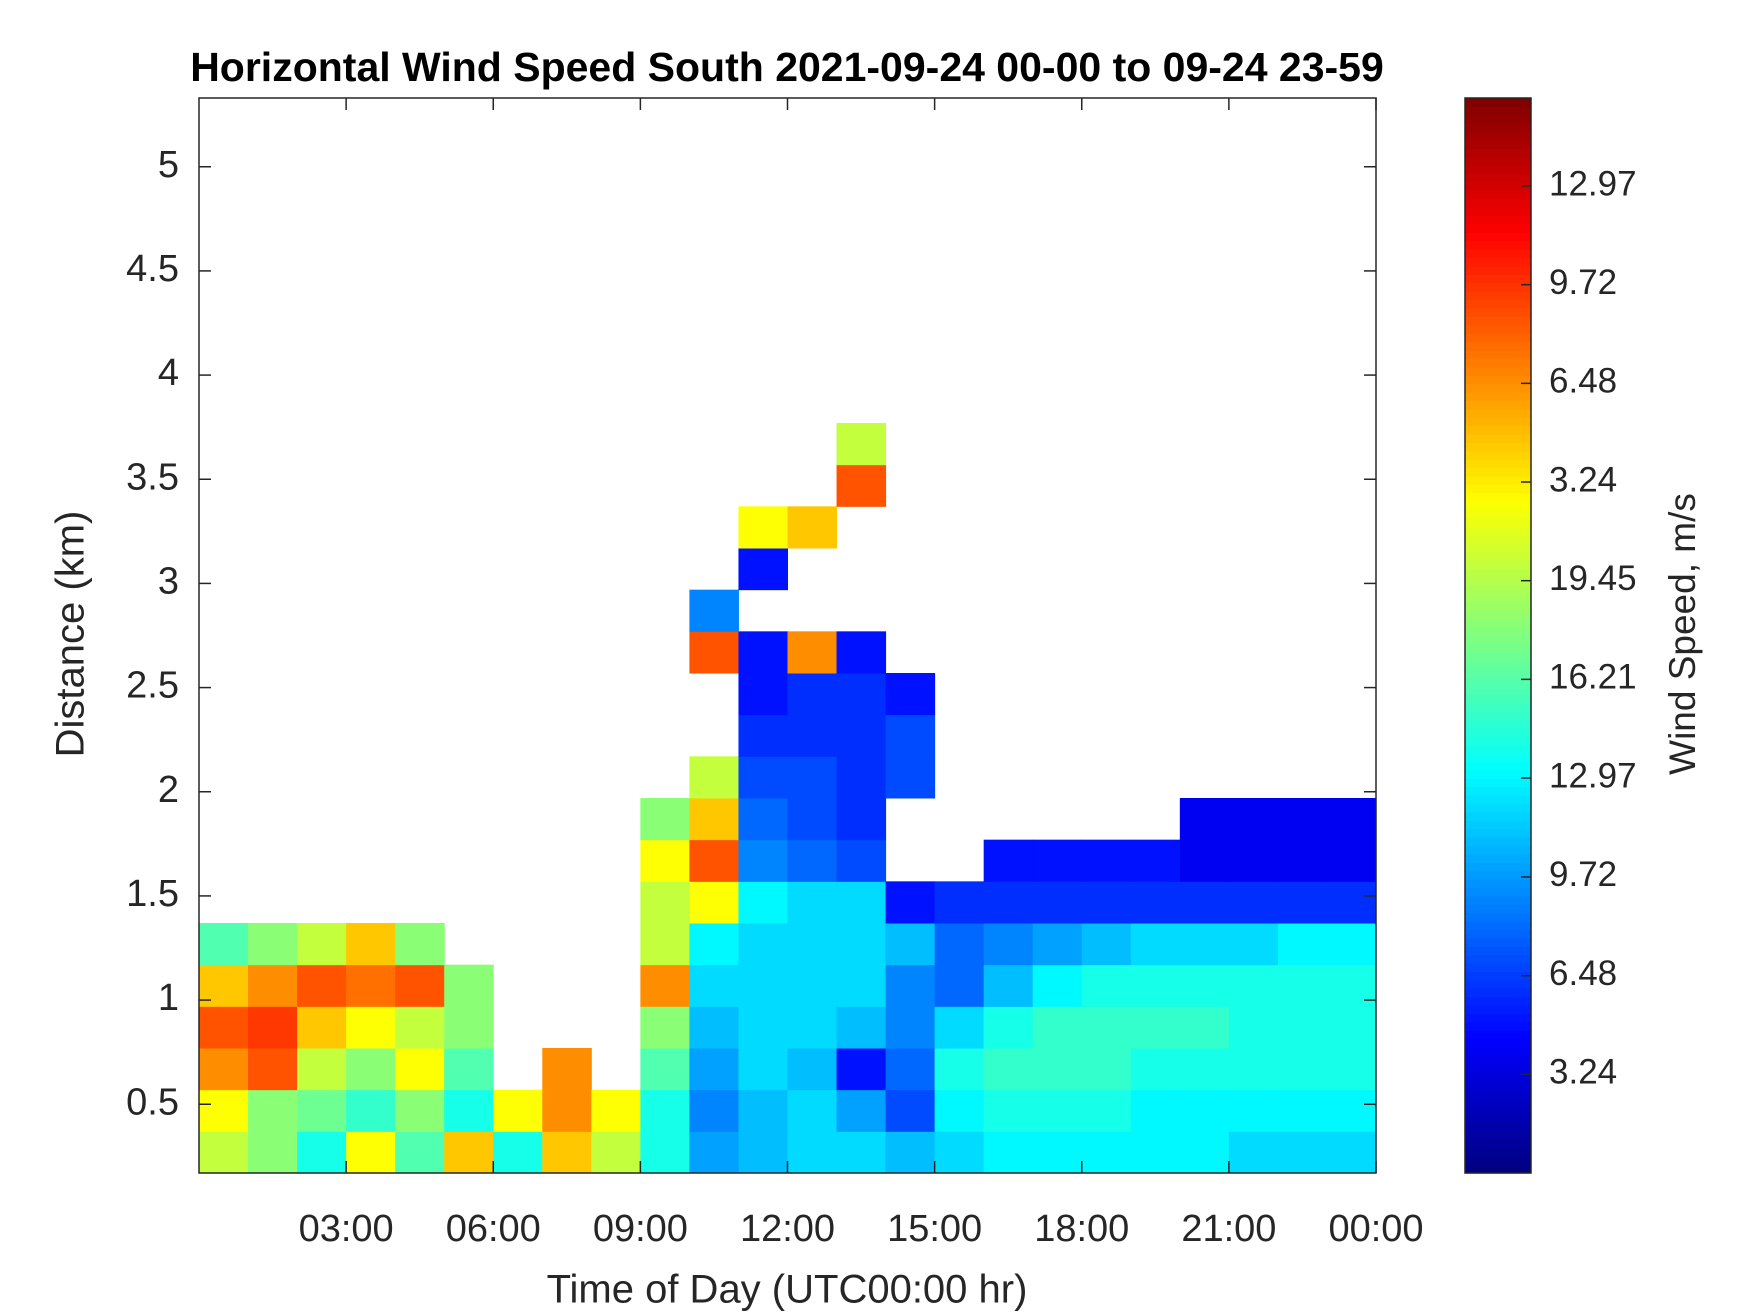  Describe the element at coordinates (346, 1229) in the screenshot. I see `x-tick-label: 03:00` at that location.